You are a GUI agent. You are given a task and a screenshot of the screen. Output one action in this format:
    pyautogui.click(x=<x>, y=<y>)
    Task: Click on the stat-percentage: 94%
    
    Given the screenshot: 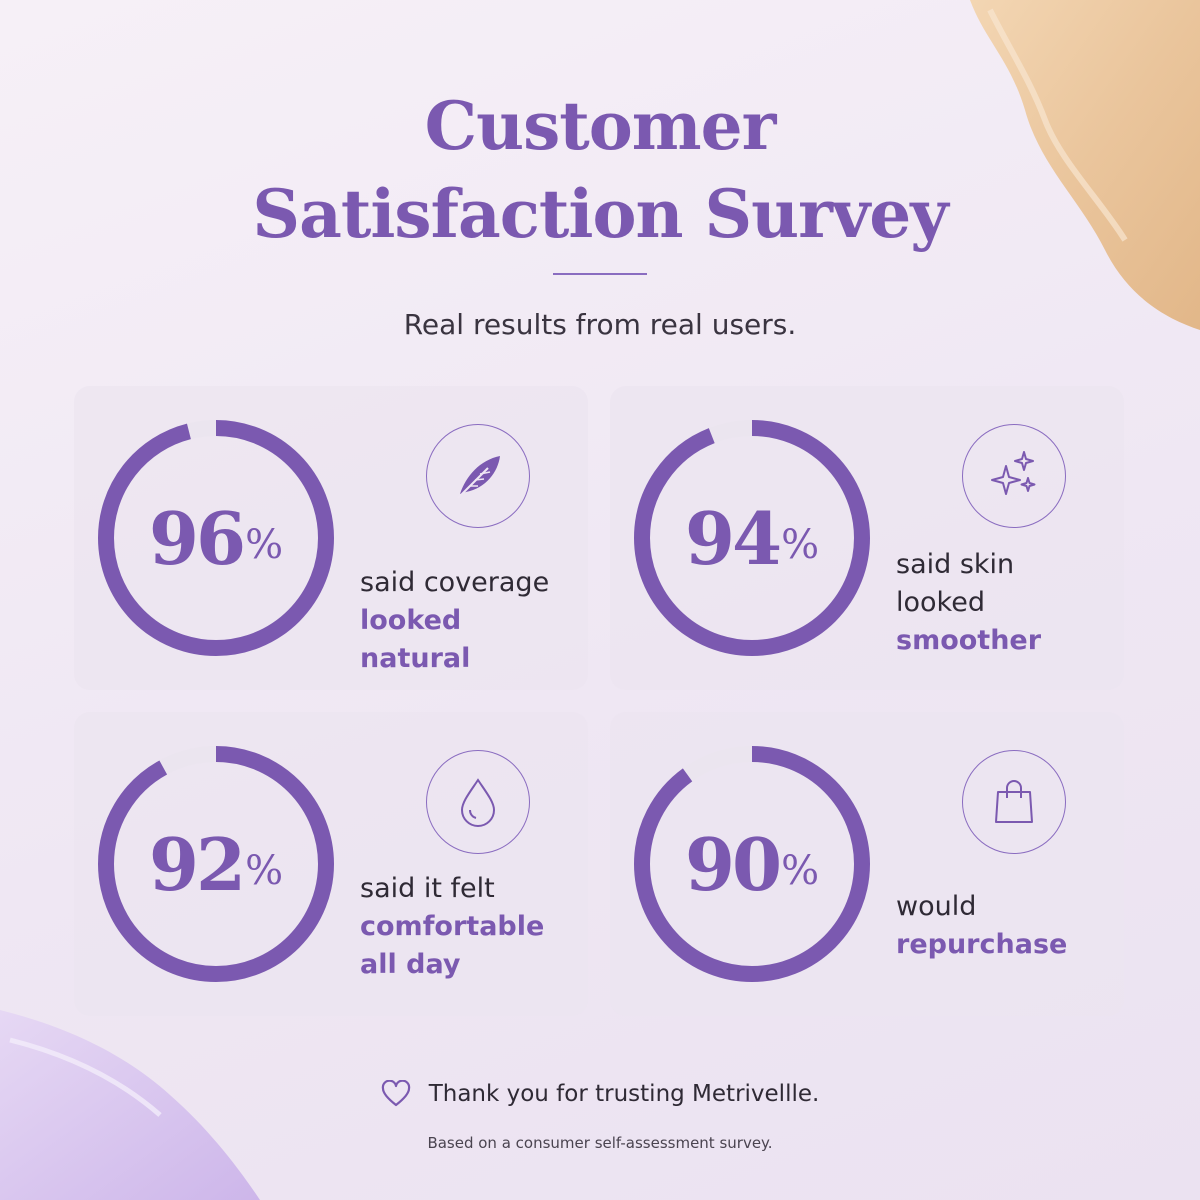 What is the action you would take?
    pyautogui.click(x=752, y=538)
    